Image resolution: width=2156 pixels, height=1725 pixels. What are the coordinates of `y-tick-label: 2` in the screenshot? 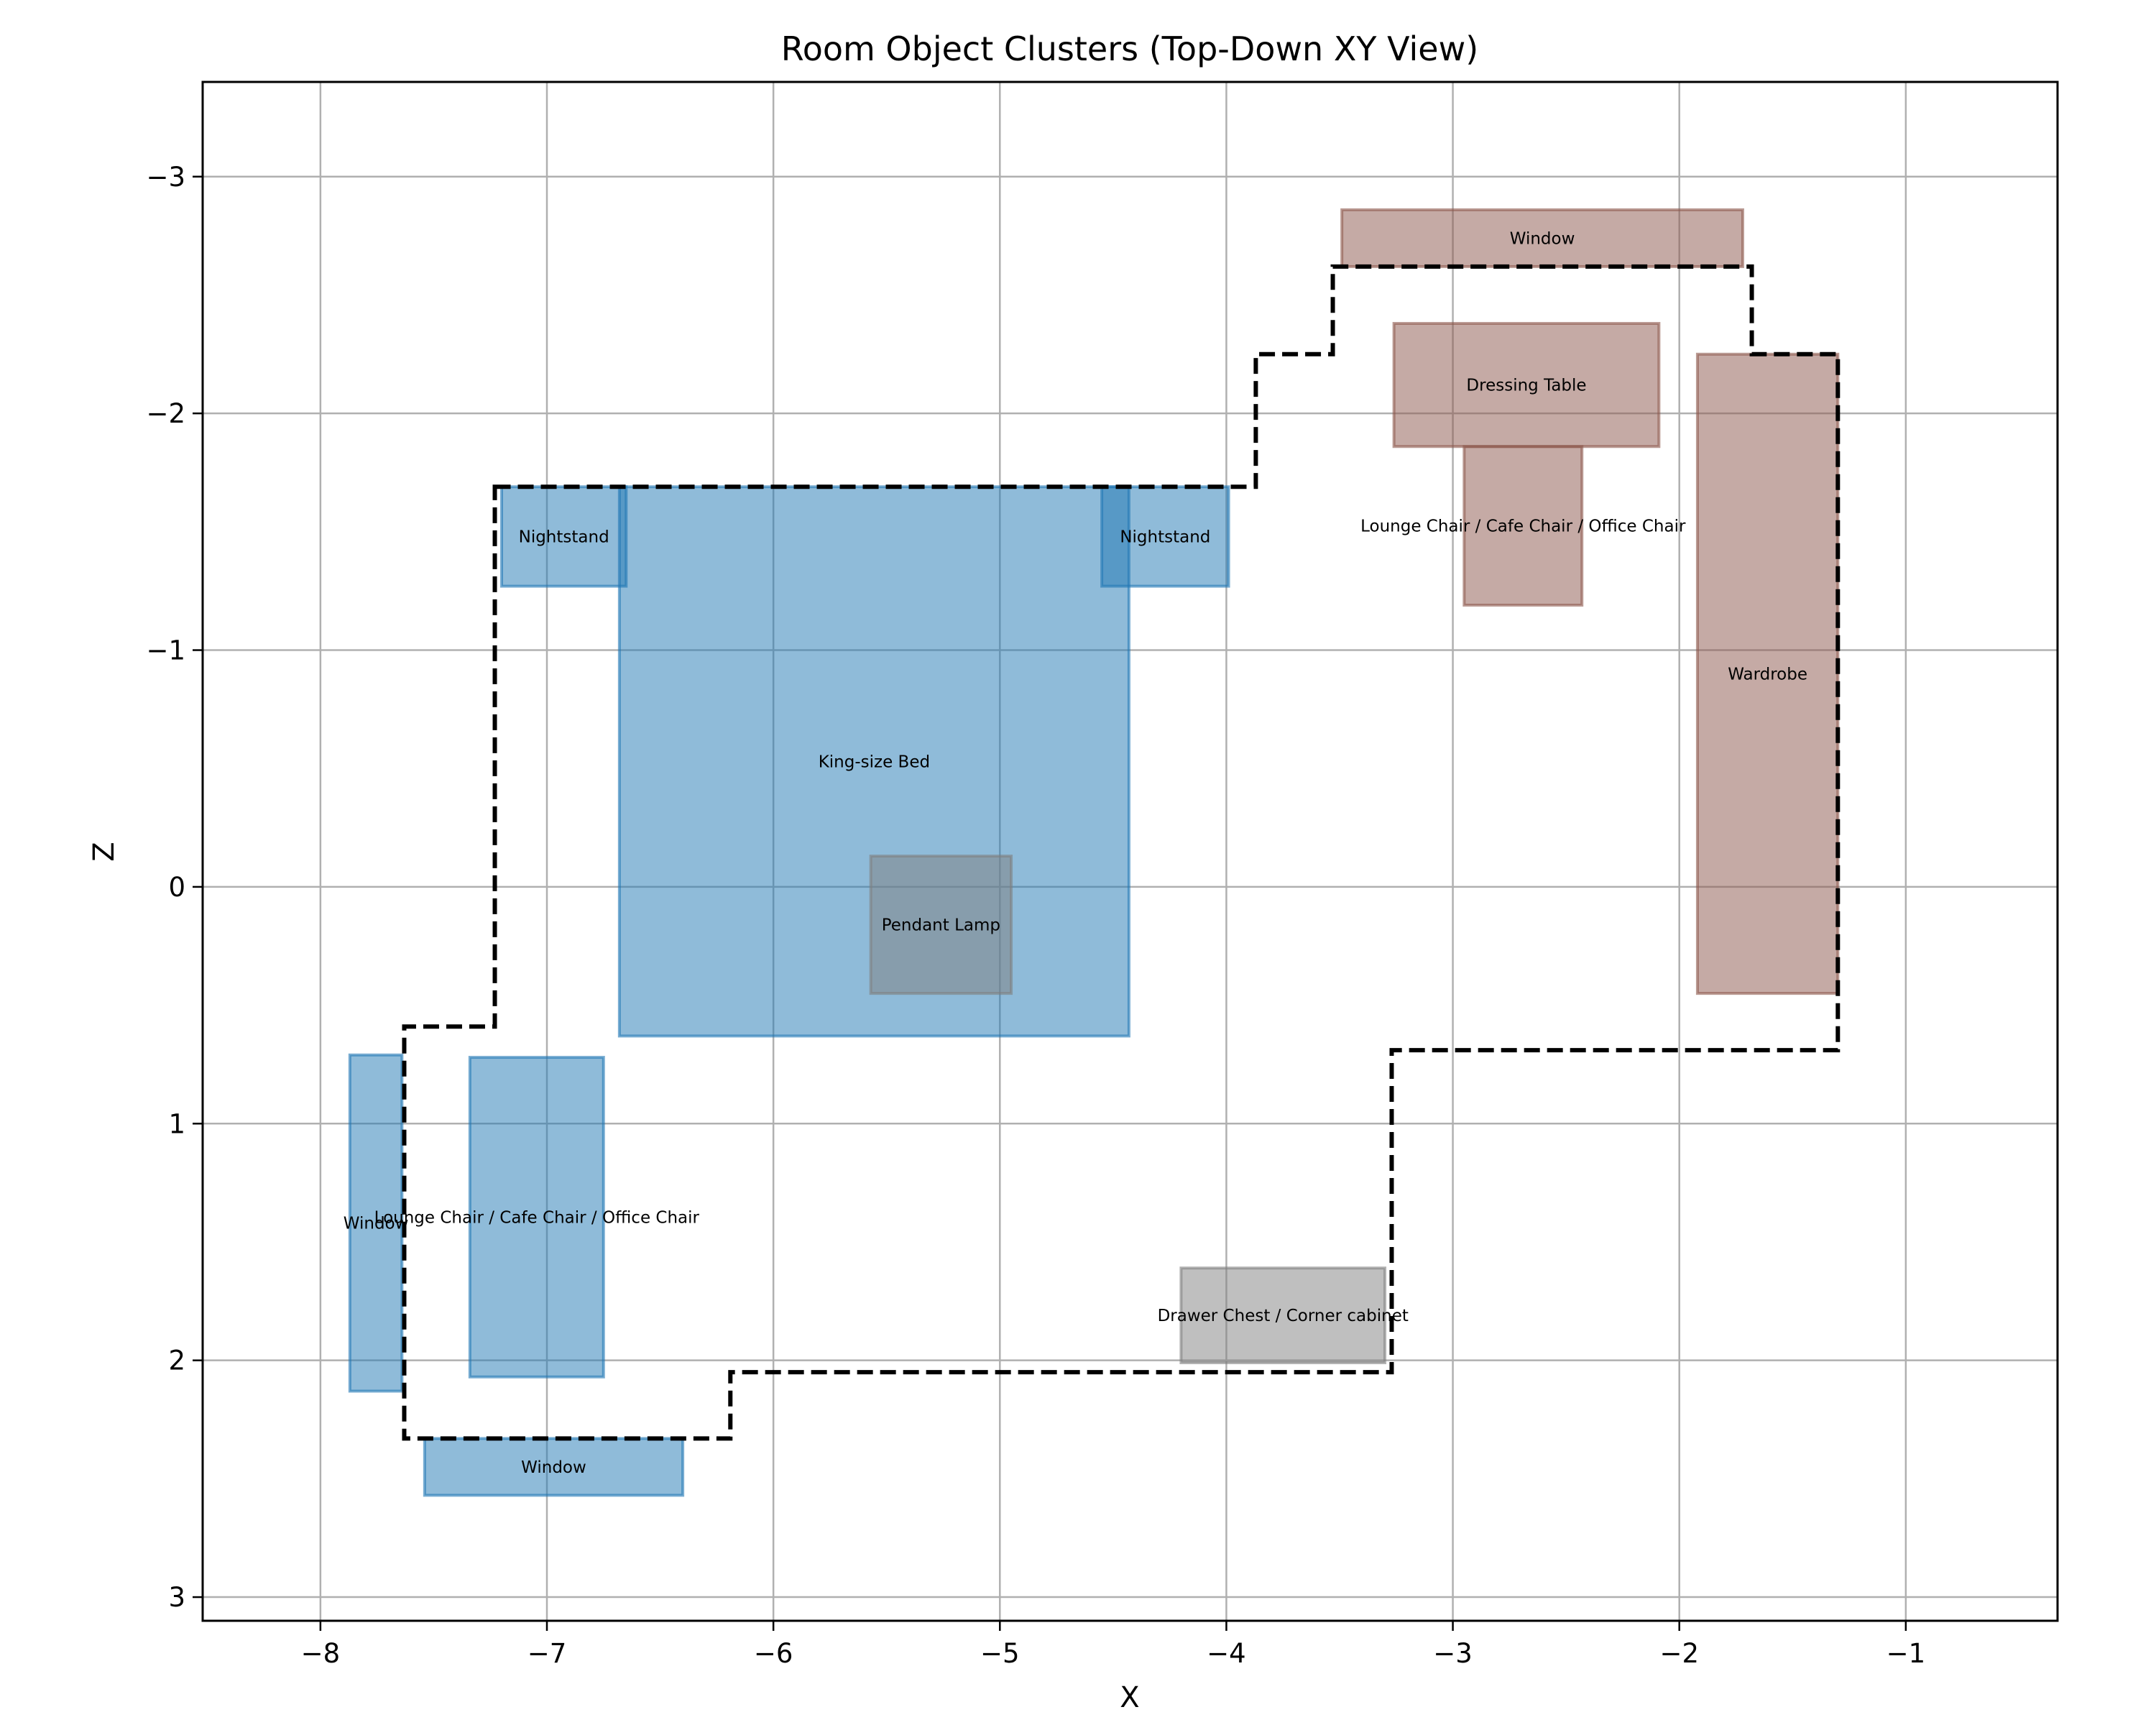 It's located at (177, 1361).